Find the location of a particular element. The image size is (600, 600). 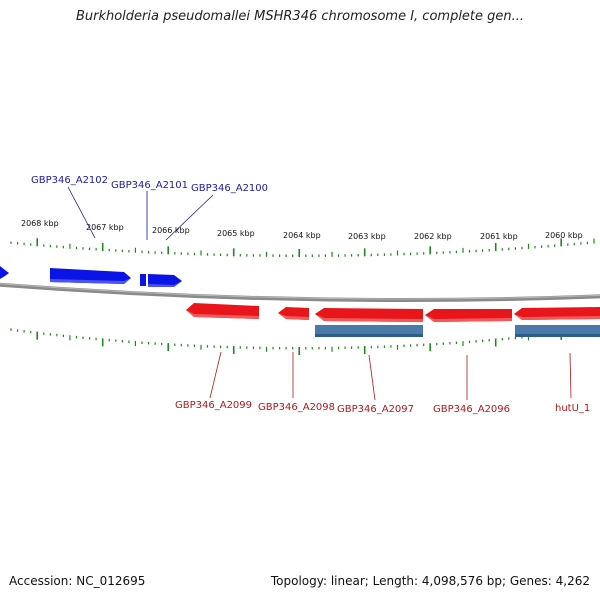

gene-label: GBP346_A2100 is located at coordinates (229, 188).